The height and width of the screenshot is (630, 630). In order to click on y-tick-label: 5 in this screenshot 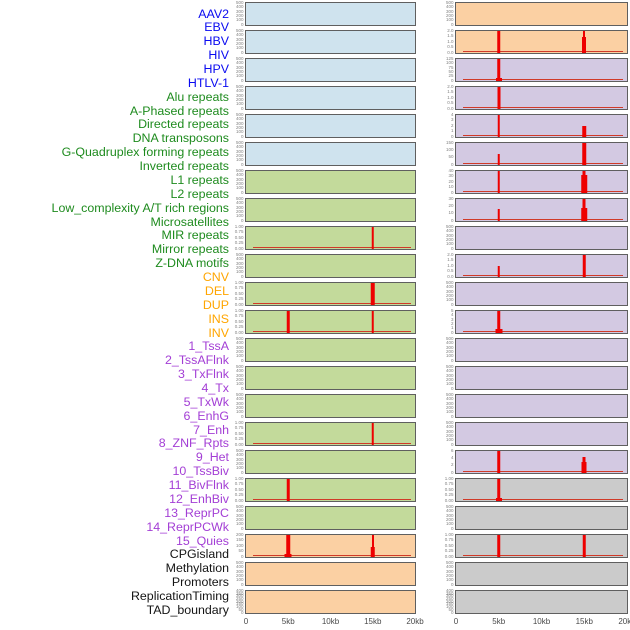, I will do `click(452, 310)`.